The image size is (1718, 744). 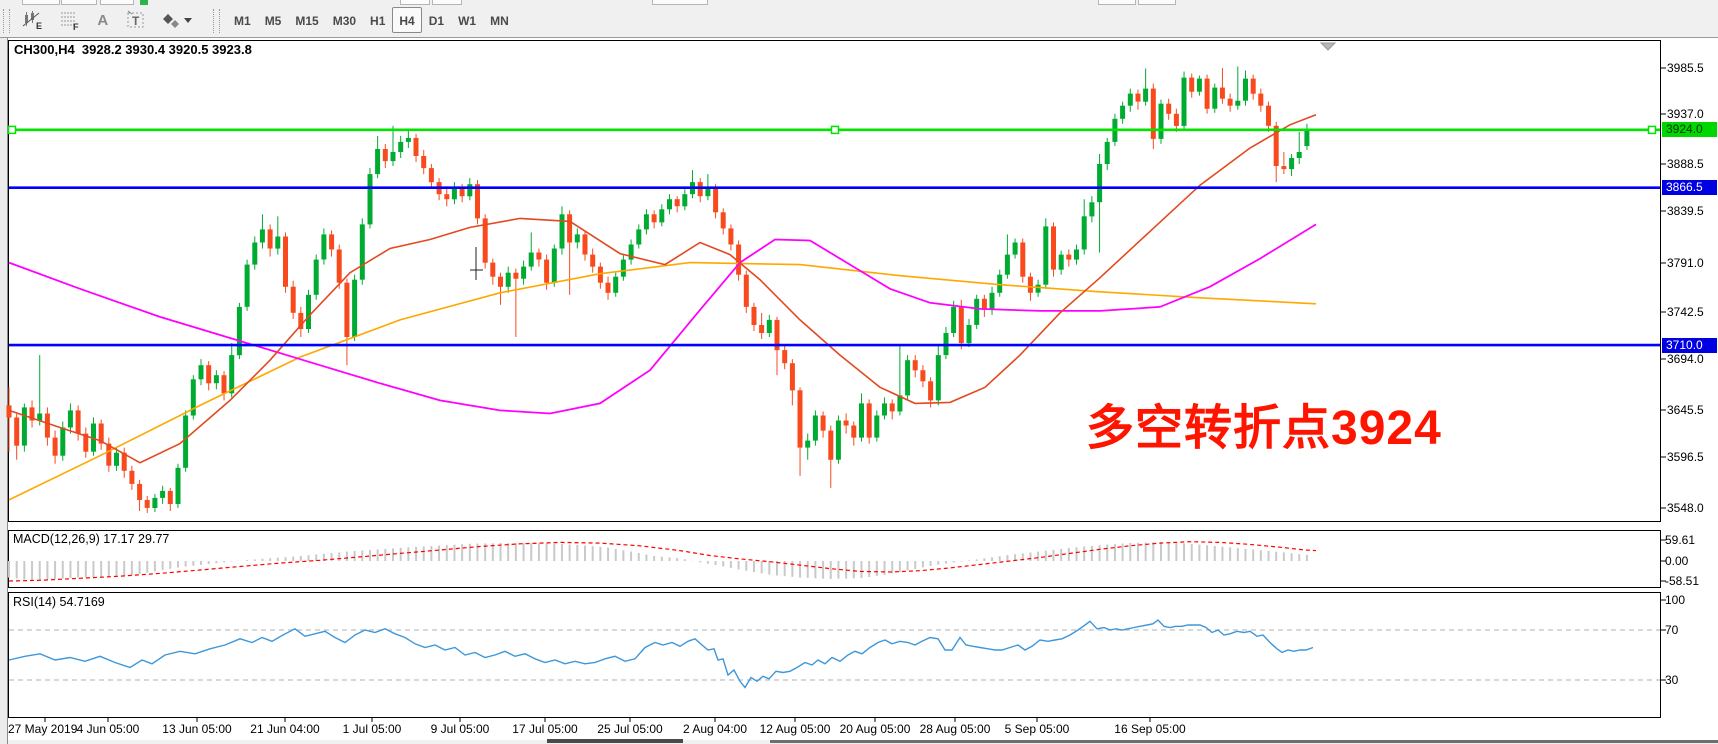 I want to click on rsi-label: RSI(14) 54.7169, so click(x=59, y=602).